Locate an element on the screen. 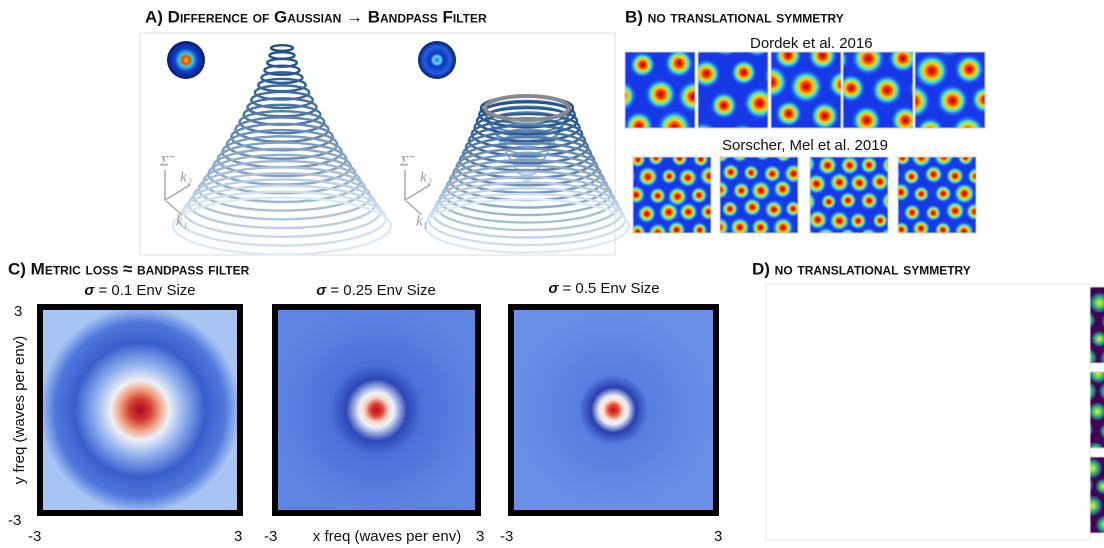 This screenshot has width=1104, height=548. subplot-title: σ = 0.5 Env Size is located at coordinates (603, 288).